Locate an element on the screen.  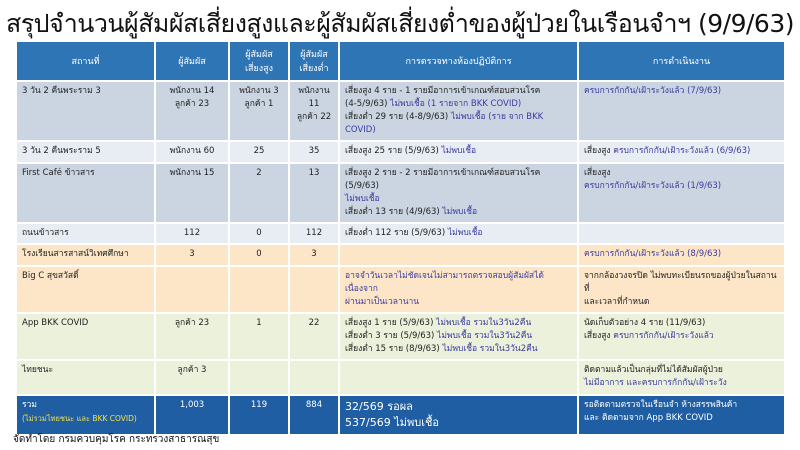
high-cell: พนักงาน 3 ลูกค้า 1 is located at coordinates (259, 111).